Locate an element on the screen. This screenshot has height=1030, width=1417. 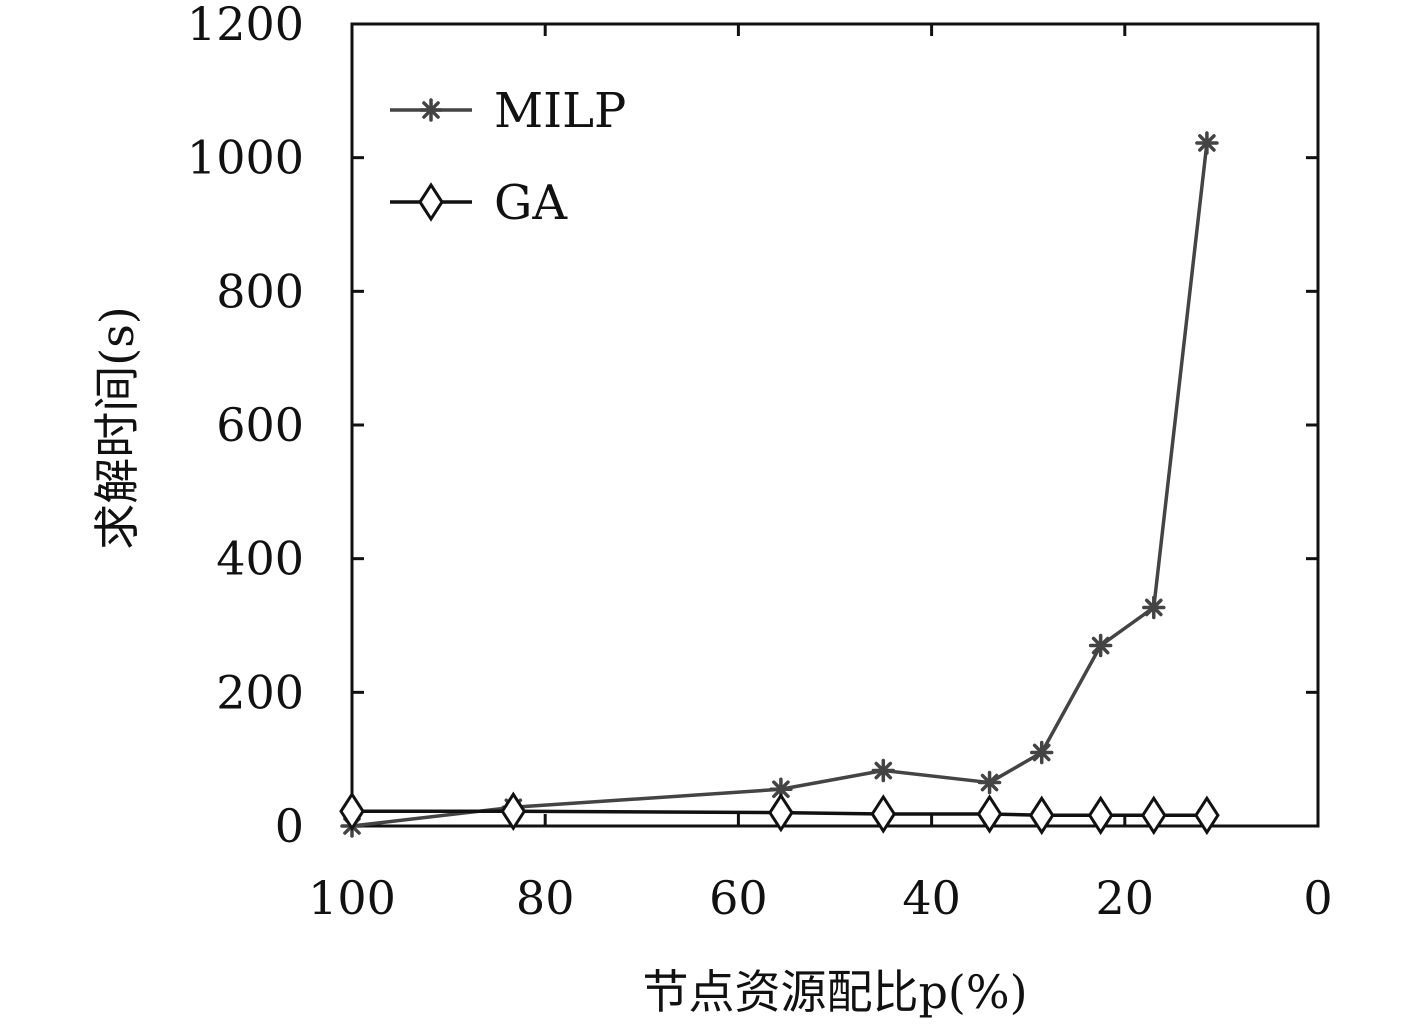
y-tick-label: 1200 is located at coordinates (245, 25).